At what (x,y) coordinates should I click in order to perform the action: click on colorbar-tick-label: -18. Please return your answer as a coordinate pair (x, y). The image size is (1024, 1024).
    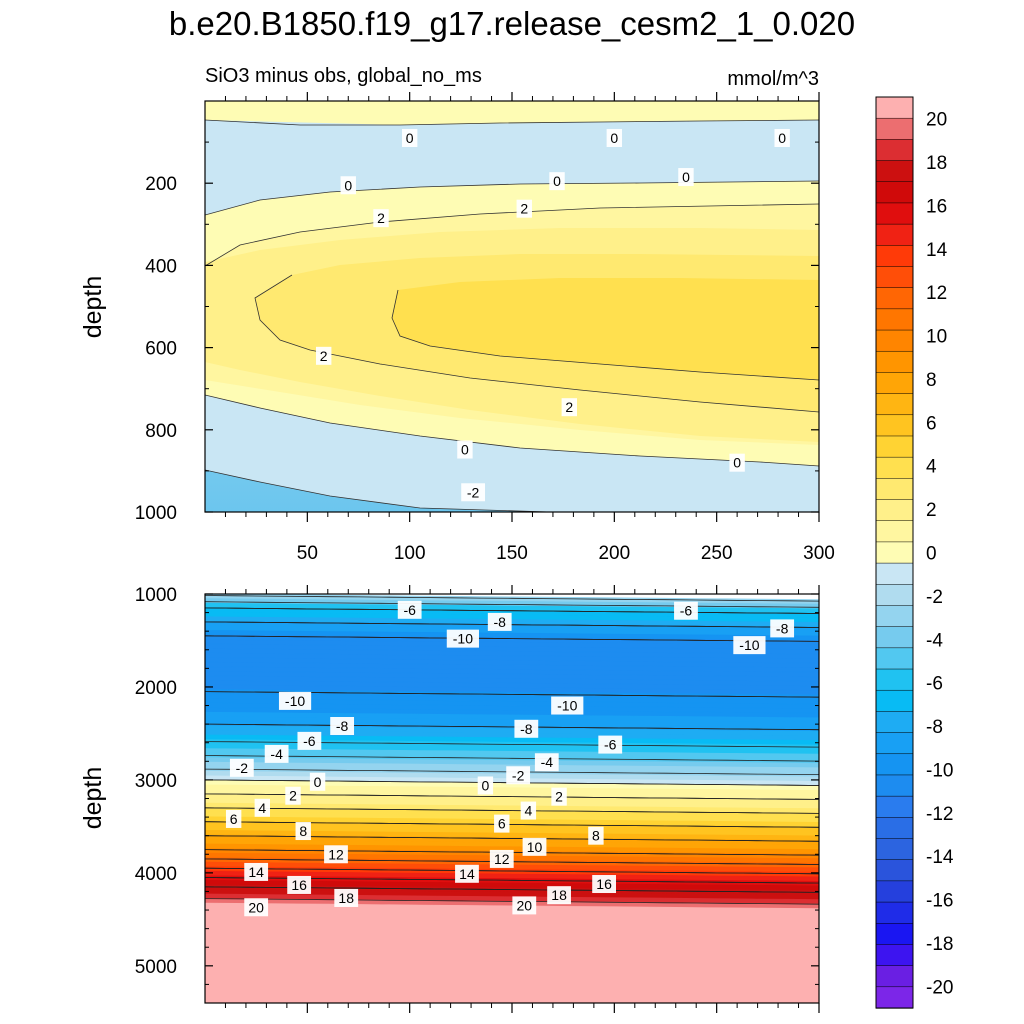
    Looking at the image, I should click on (939, 944).